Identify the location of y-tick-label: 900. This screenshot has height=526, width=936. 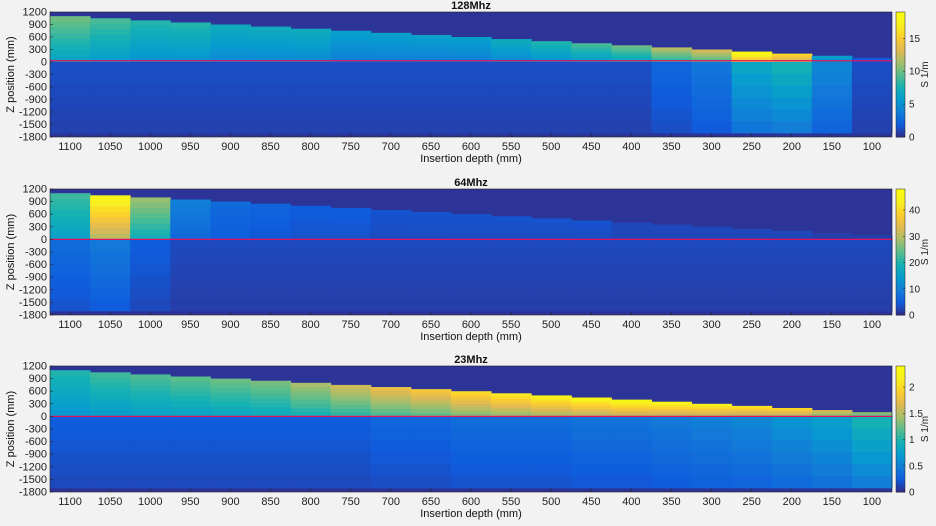
(38, 25).